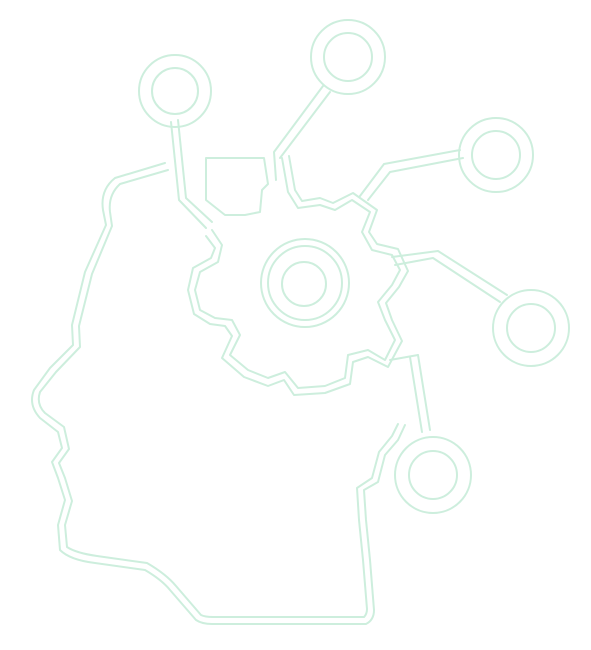 Image resolution: width=591 pixels, height=650 pixels. I want to click on connector-top-left-inner, so click(188, 175).